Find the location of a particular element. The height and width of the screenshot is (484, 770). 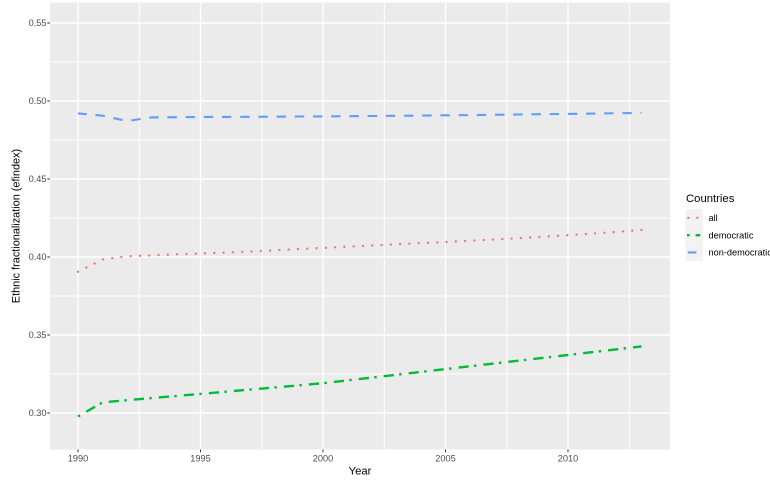

svg-text:Ethnic fractionalization (efin: Ethnic fractionalization (efindex) is located at coordinates (17, 226).